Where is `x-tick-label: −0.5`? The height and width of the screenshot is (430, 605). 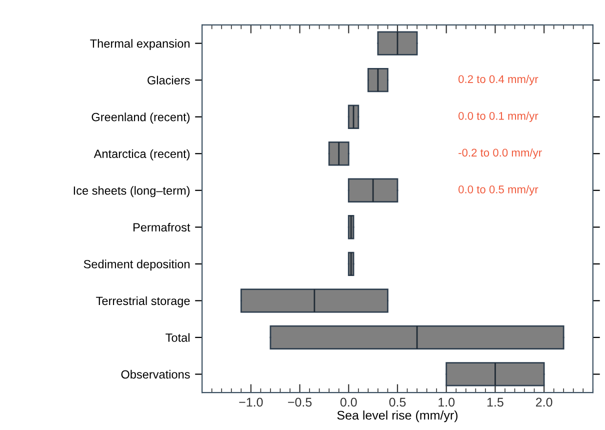
x-tick-label: −0.5 is located at coordinates (300, 402).